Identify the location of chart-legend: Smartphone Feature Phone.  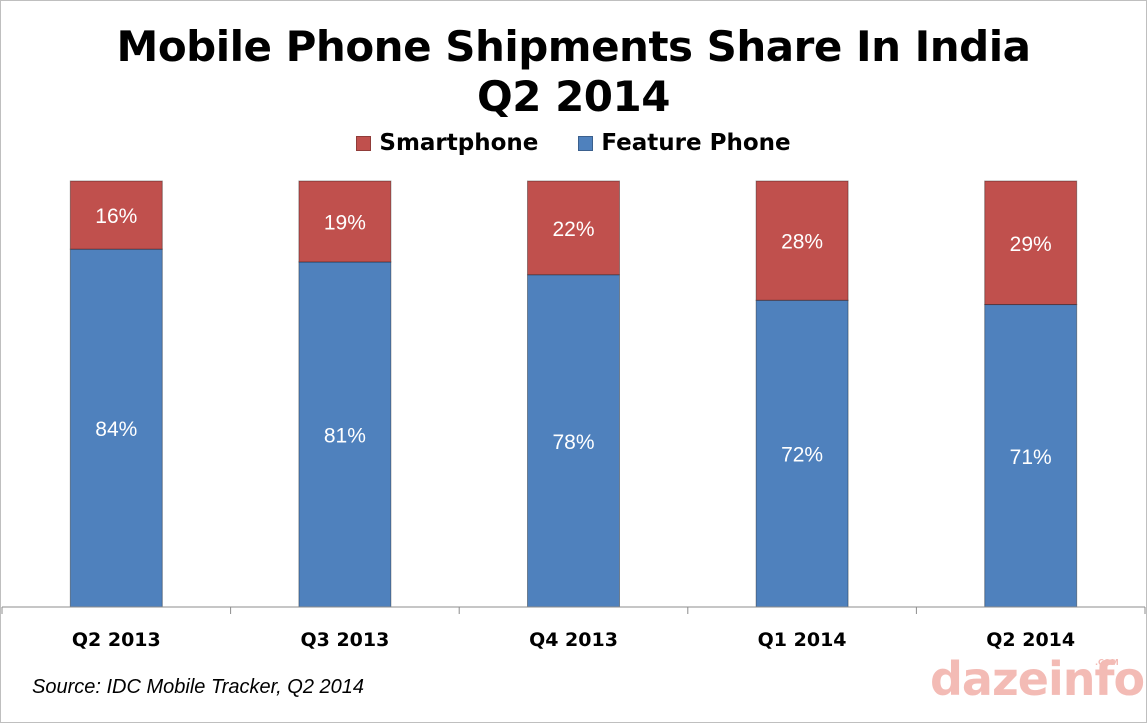
(573, 143).